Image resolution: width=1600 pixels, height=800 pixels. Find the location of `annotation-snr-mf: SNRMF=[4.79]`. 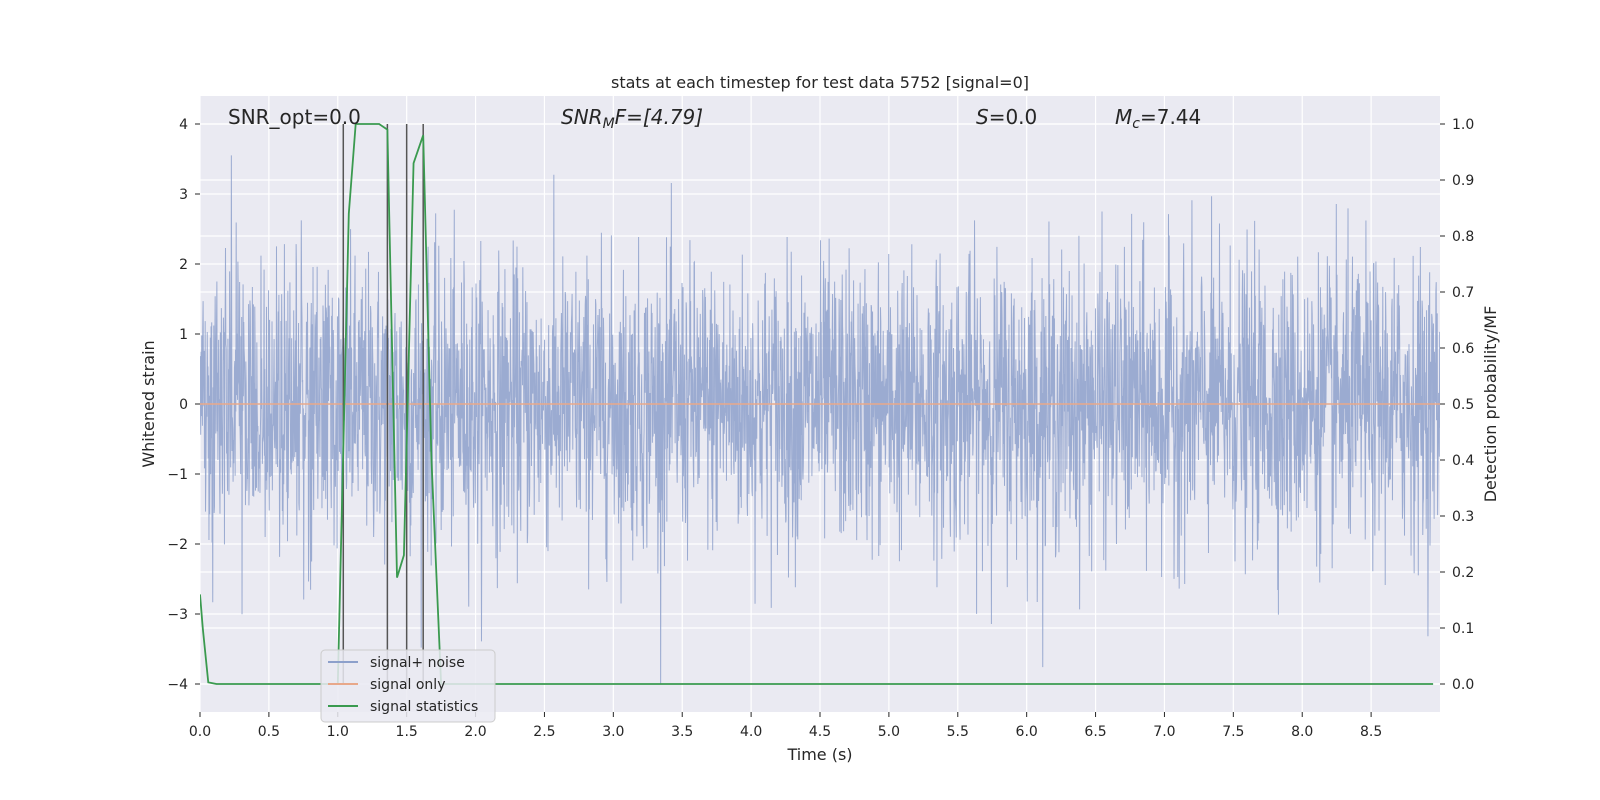

annotation-snr-mf: SNRMF=[4.79] is located at coordinates (632, 118).